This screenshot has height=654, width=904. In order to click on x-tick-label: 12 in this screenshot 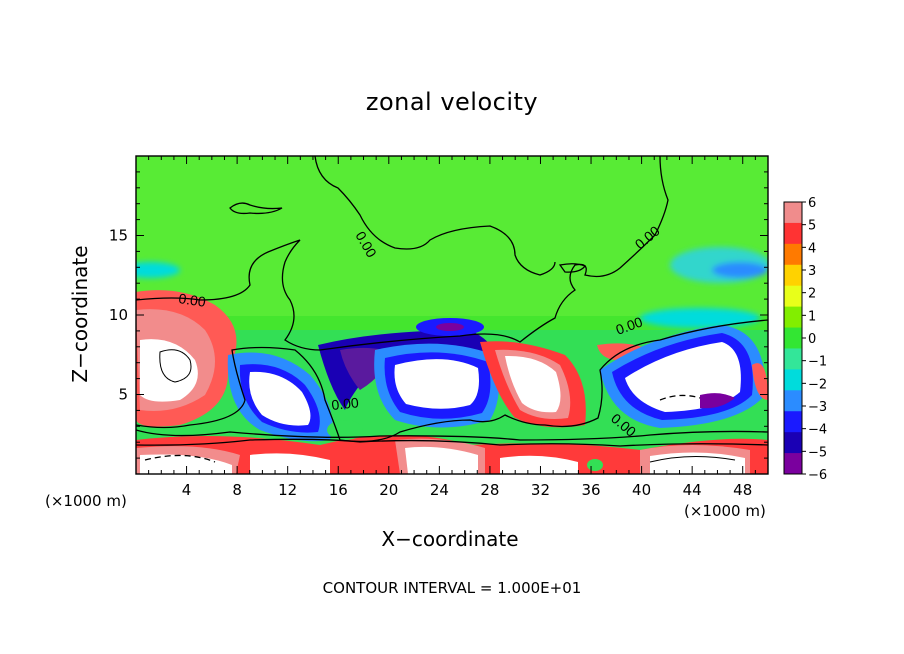, I will do `click(287, 490)`.